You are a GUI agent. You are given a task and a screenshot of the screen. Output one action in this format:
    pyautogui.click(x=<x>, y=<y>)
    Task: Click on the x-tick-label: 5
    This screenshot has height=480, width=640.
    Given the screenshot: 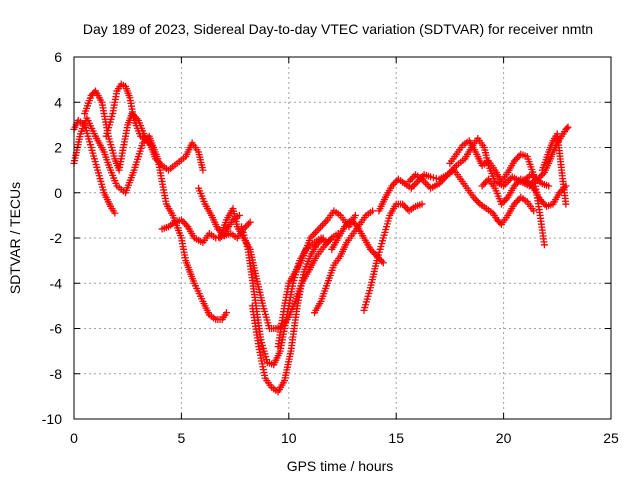 What is the action you would take?
    pyautogui.click(x=182, y=438)
    